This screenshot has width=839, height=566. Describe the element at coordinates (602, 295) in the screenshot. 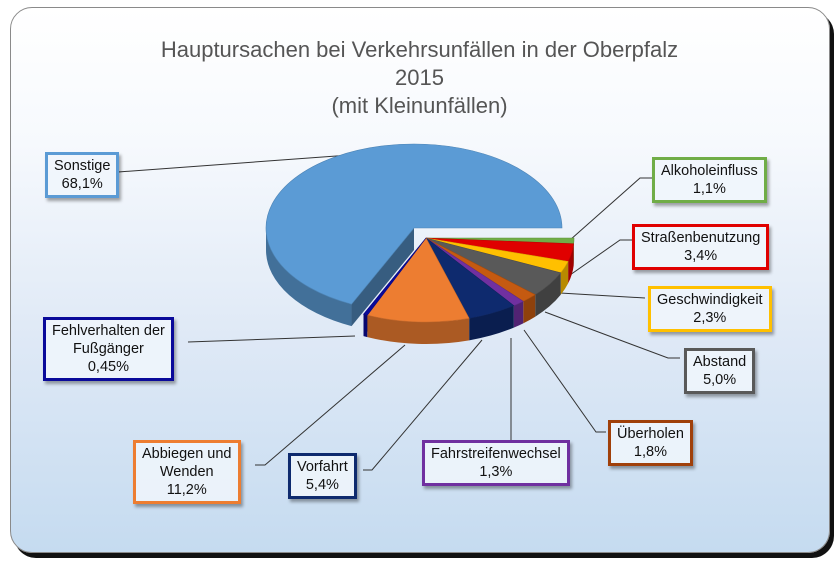

I see `leader-geschw` at that location.